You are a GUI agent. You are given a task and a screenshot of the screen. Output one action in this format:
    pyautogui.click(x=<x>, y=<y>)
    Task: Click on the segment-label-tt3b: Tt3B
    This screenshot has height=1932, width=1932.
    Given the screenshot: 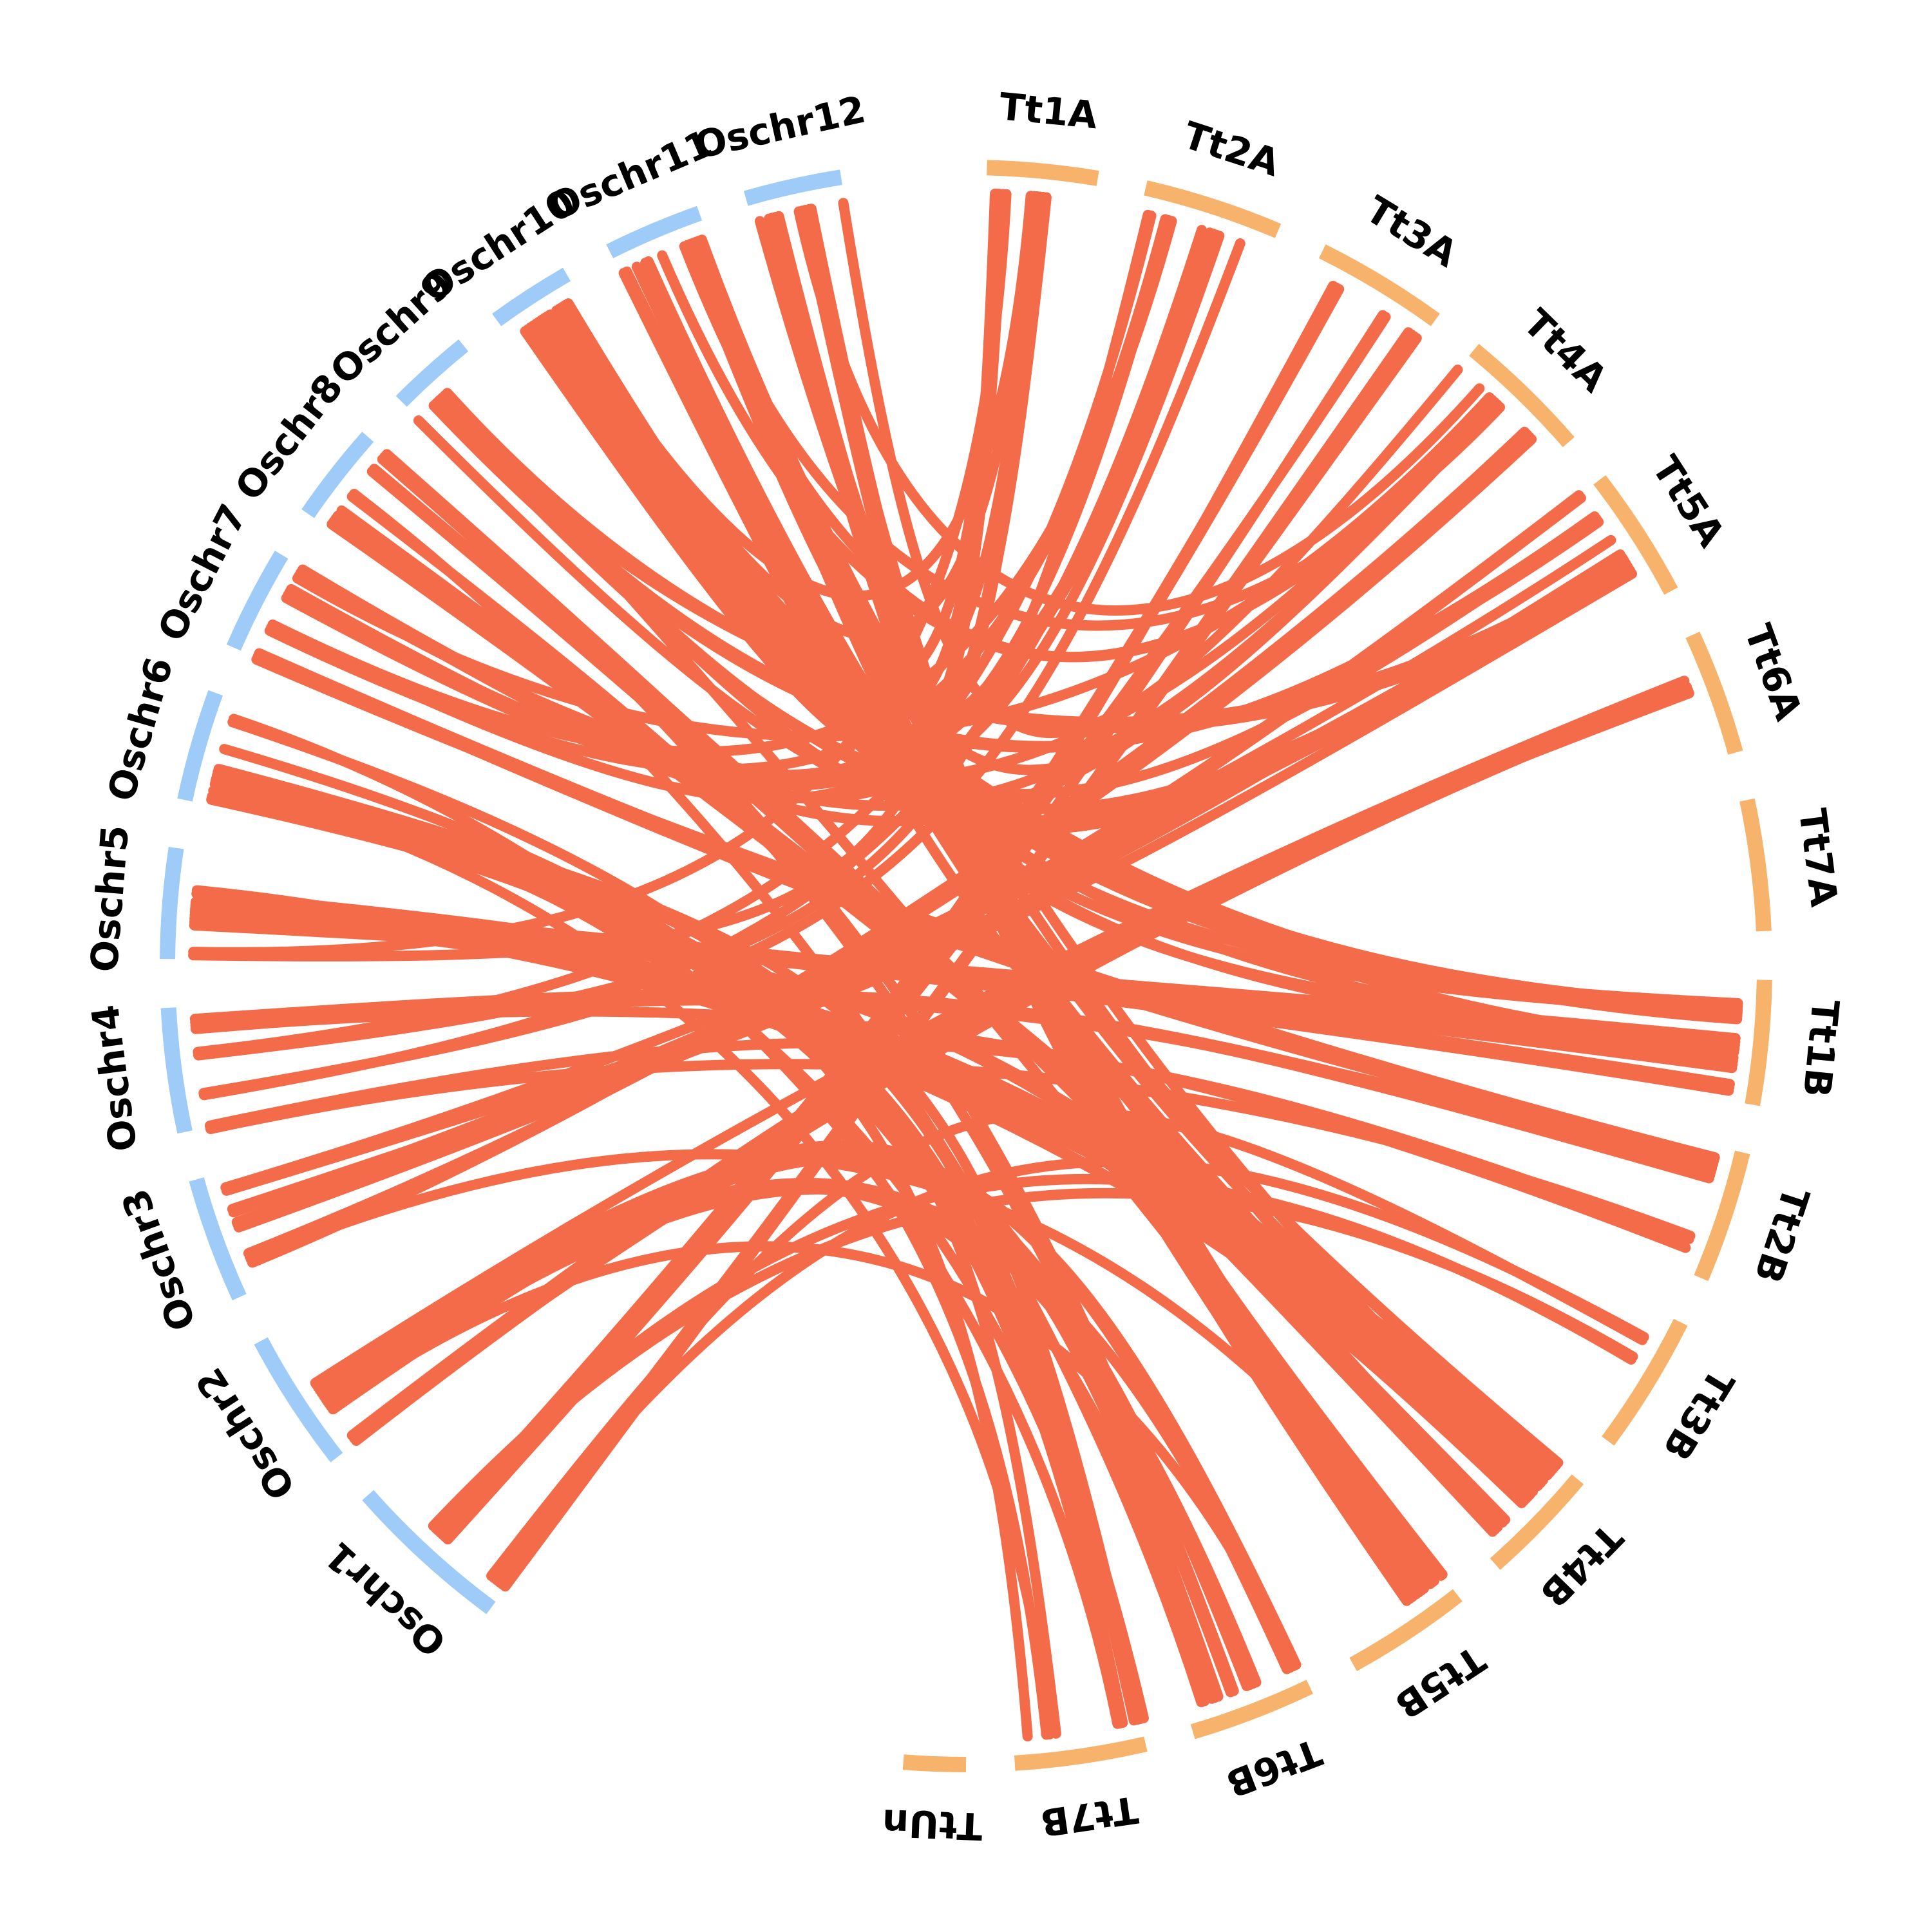 What is the action you would take?
    pyautogui.click(x=1698, y=1415)
    